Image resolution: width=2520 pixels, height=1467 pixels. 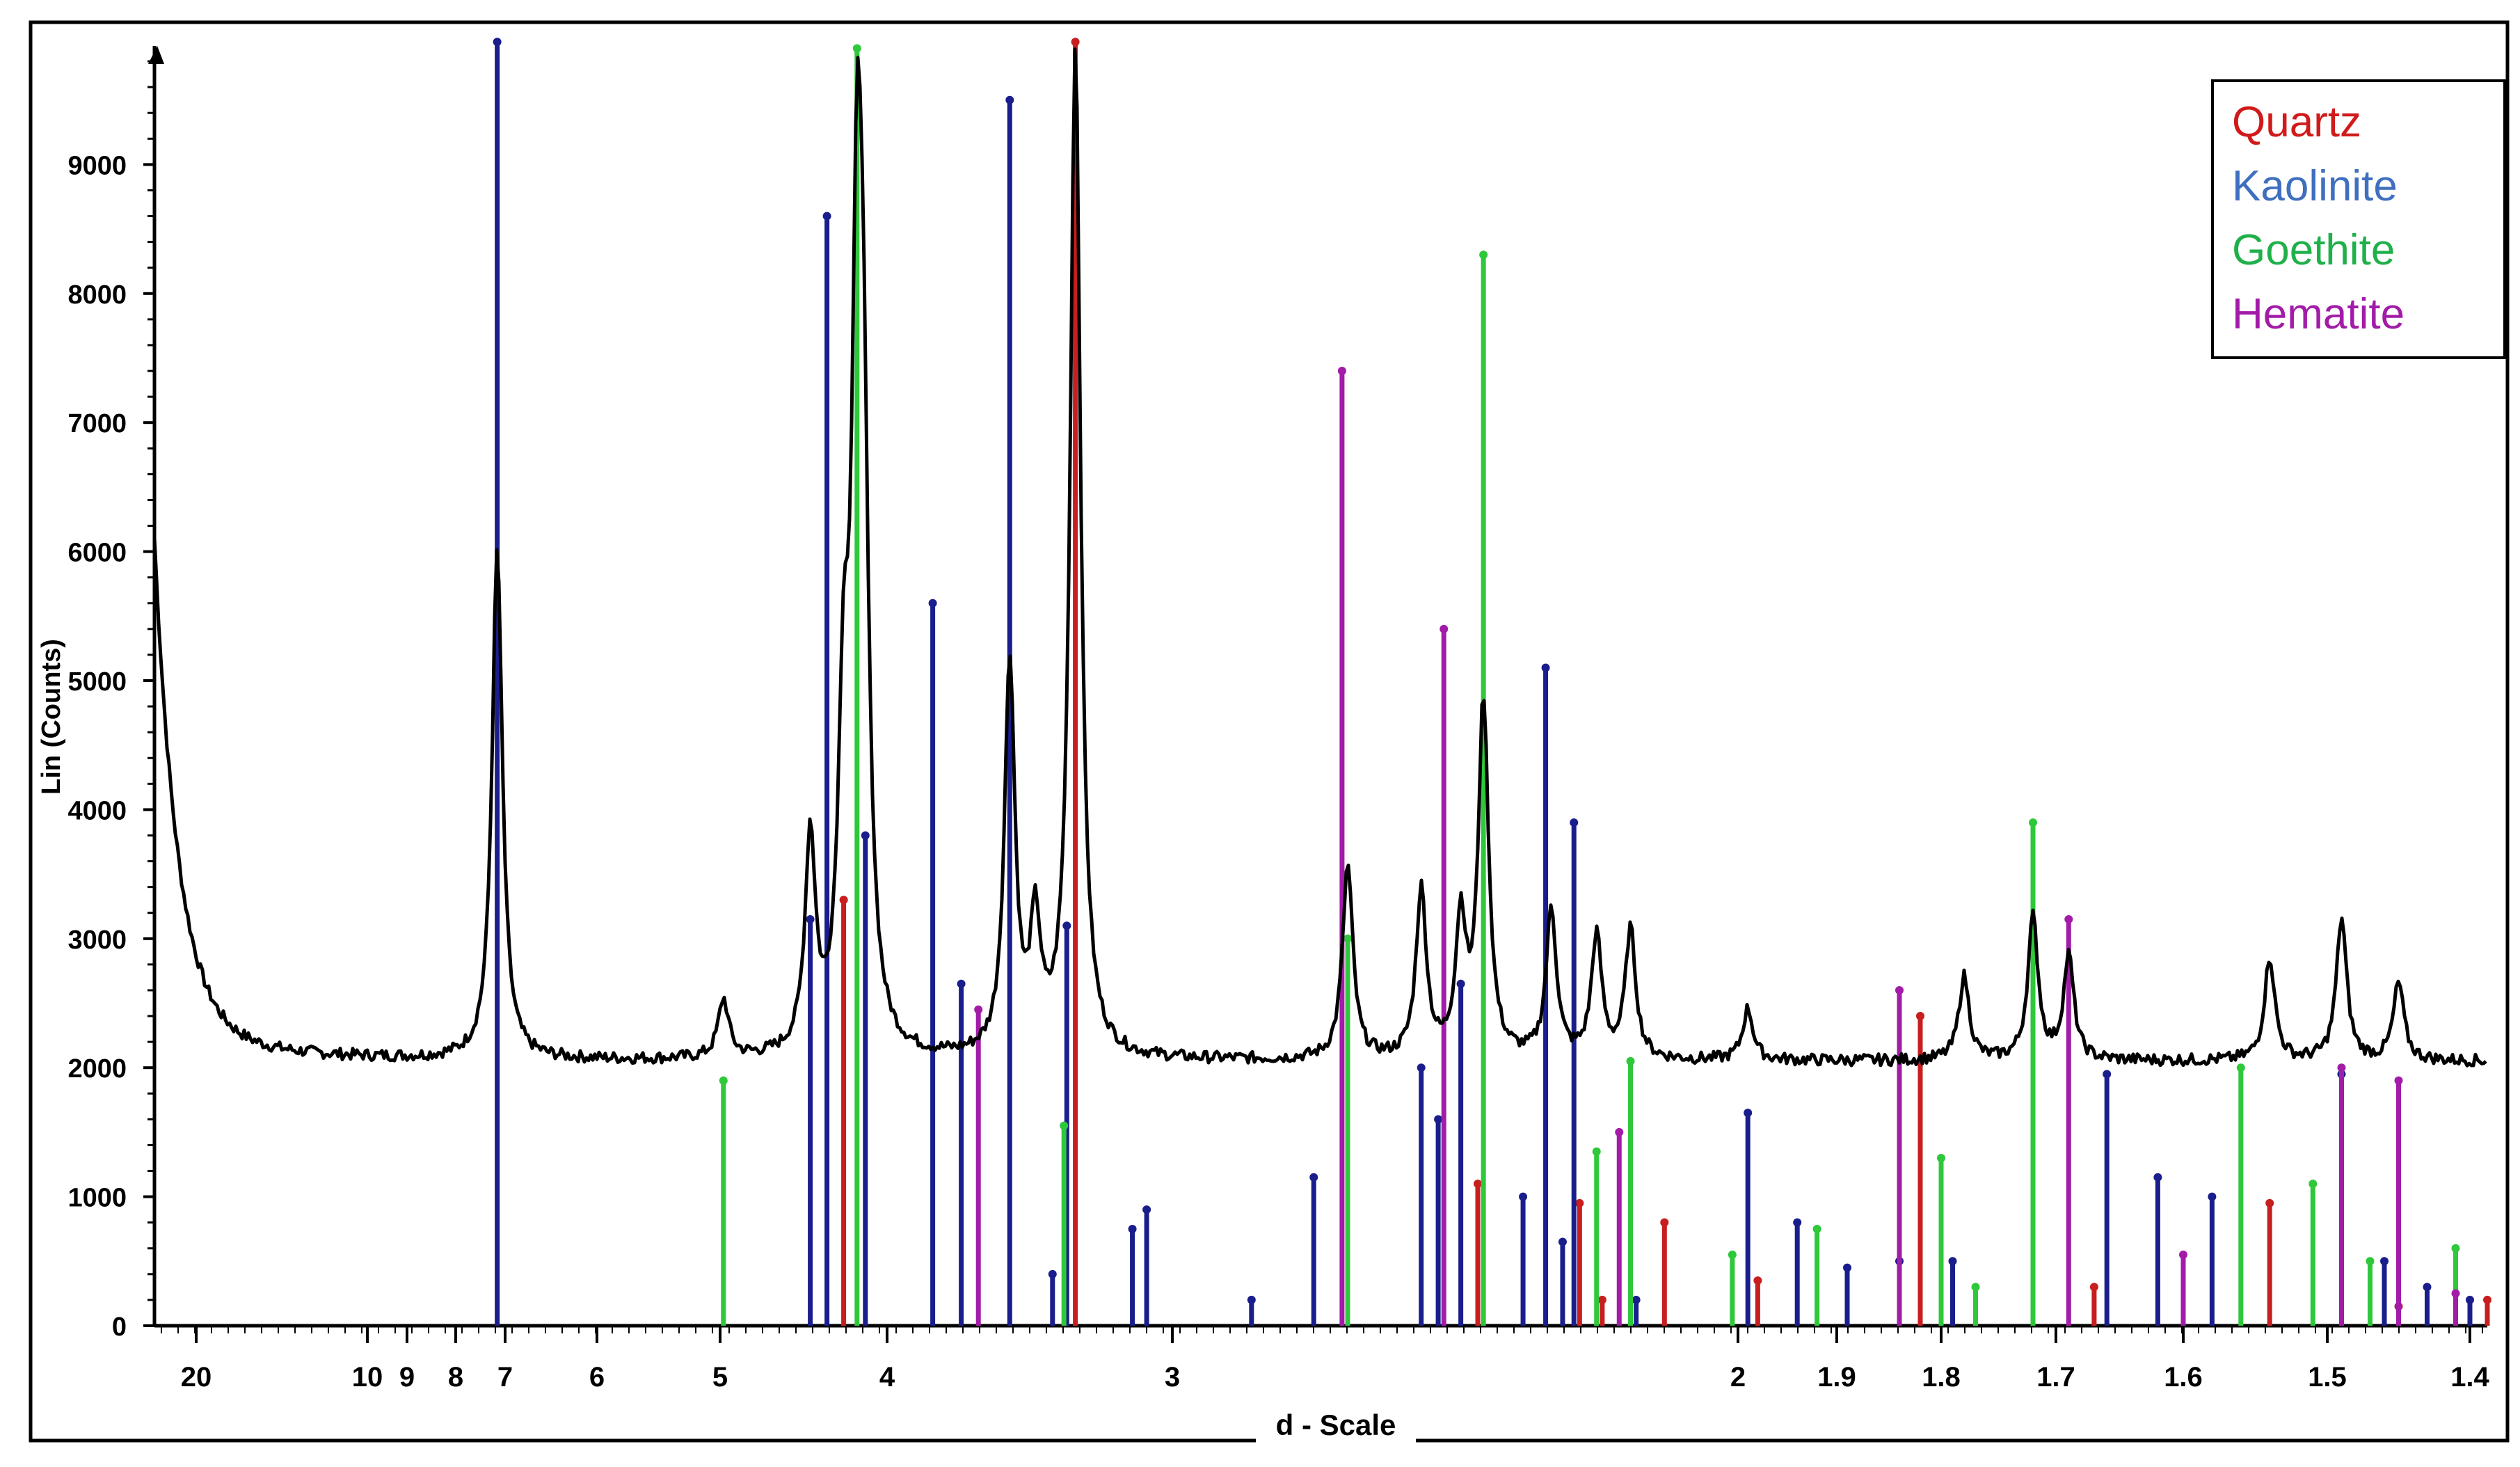 What do you see at coordinates (2055, 1377) in the screenshot?
I see `x-tick-label: 1.7` at bounding box center [2055, 1377].